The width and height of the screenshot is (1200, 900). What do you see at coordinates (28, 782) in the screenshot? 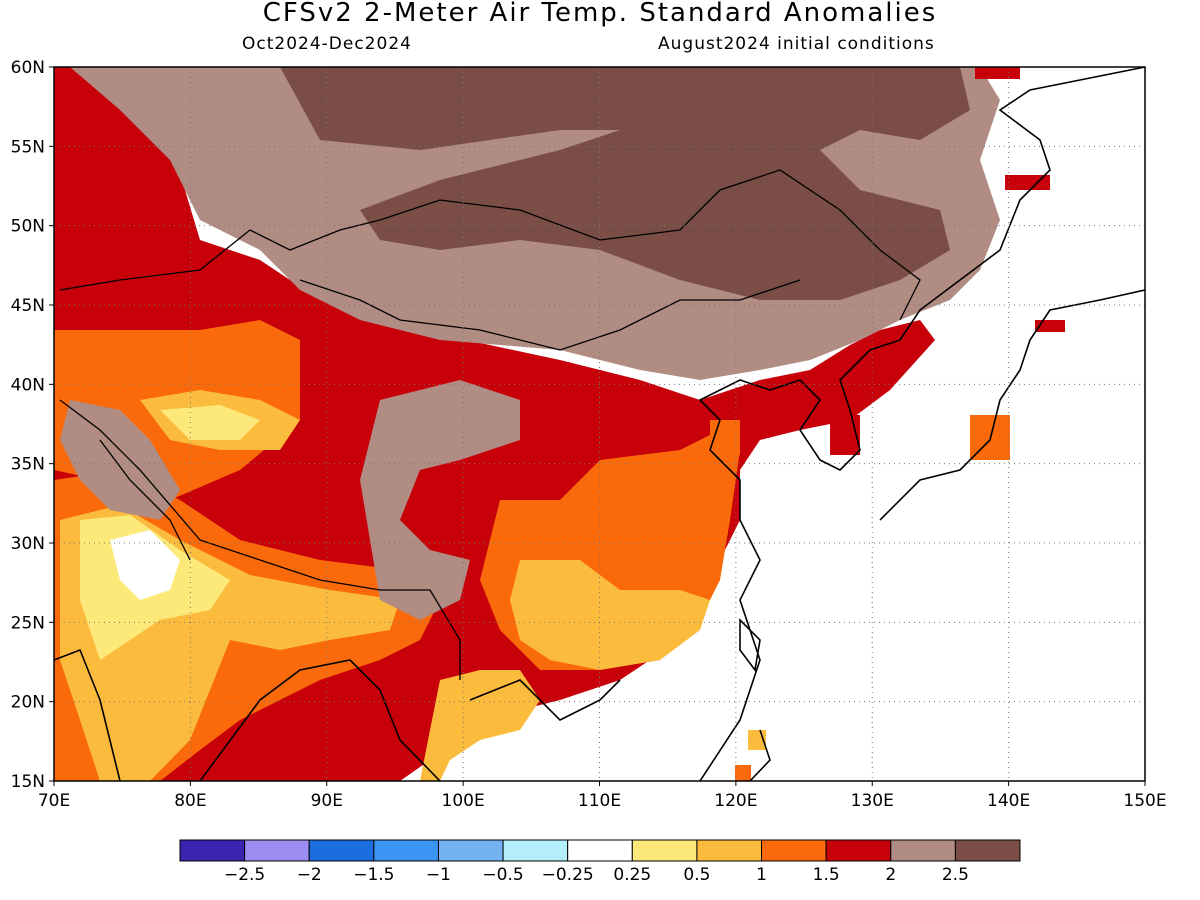
I see `lat-tick-label: 15N` at bounding box center [28, 782].